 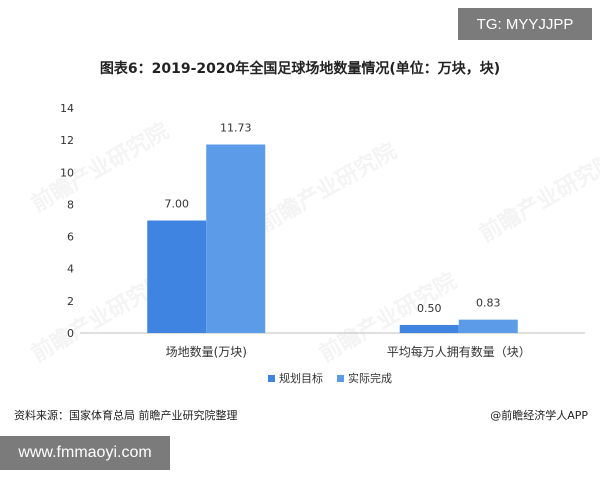 What do you see at coordinates (236, 127) in the screenshot?
I see `bar-value-label: 11.73` at bounding box center [236, 127].